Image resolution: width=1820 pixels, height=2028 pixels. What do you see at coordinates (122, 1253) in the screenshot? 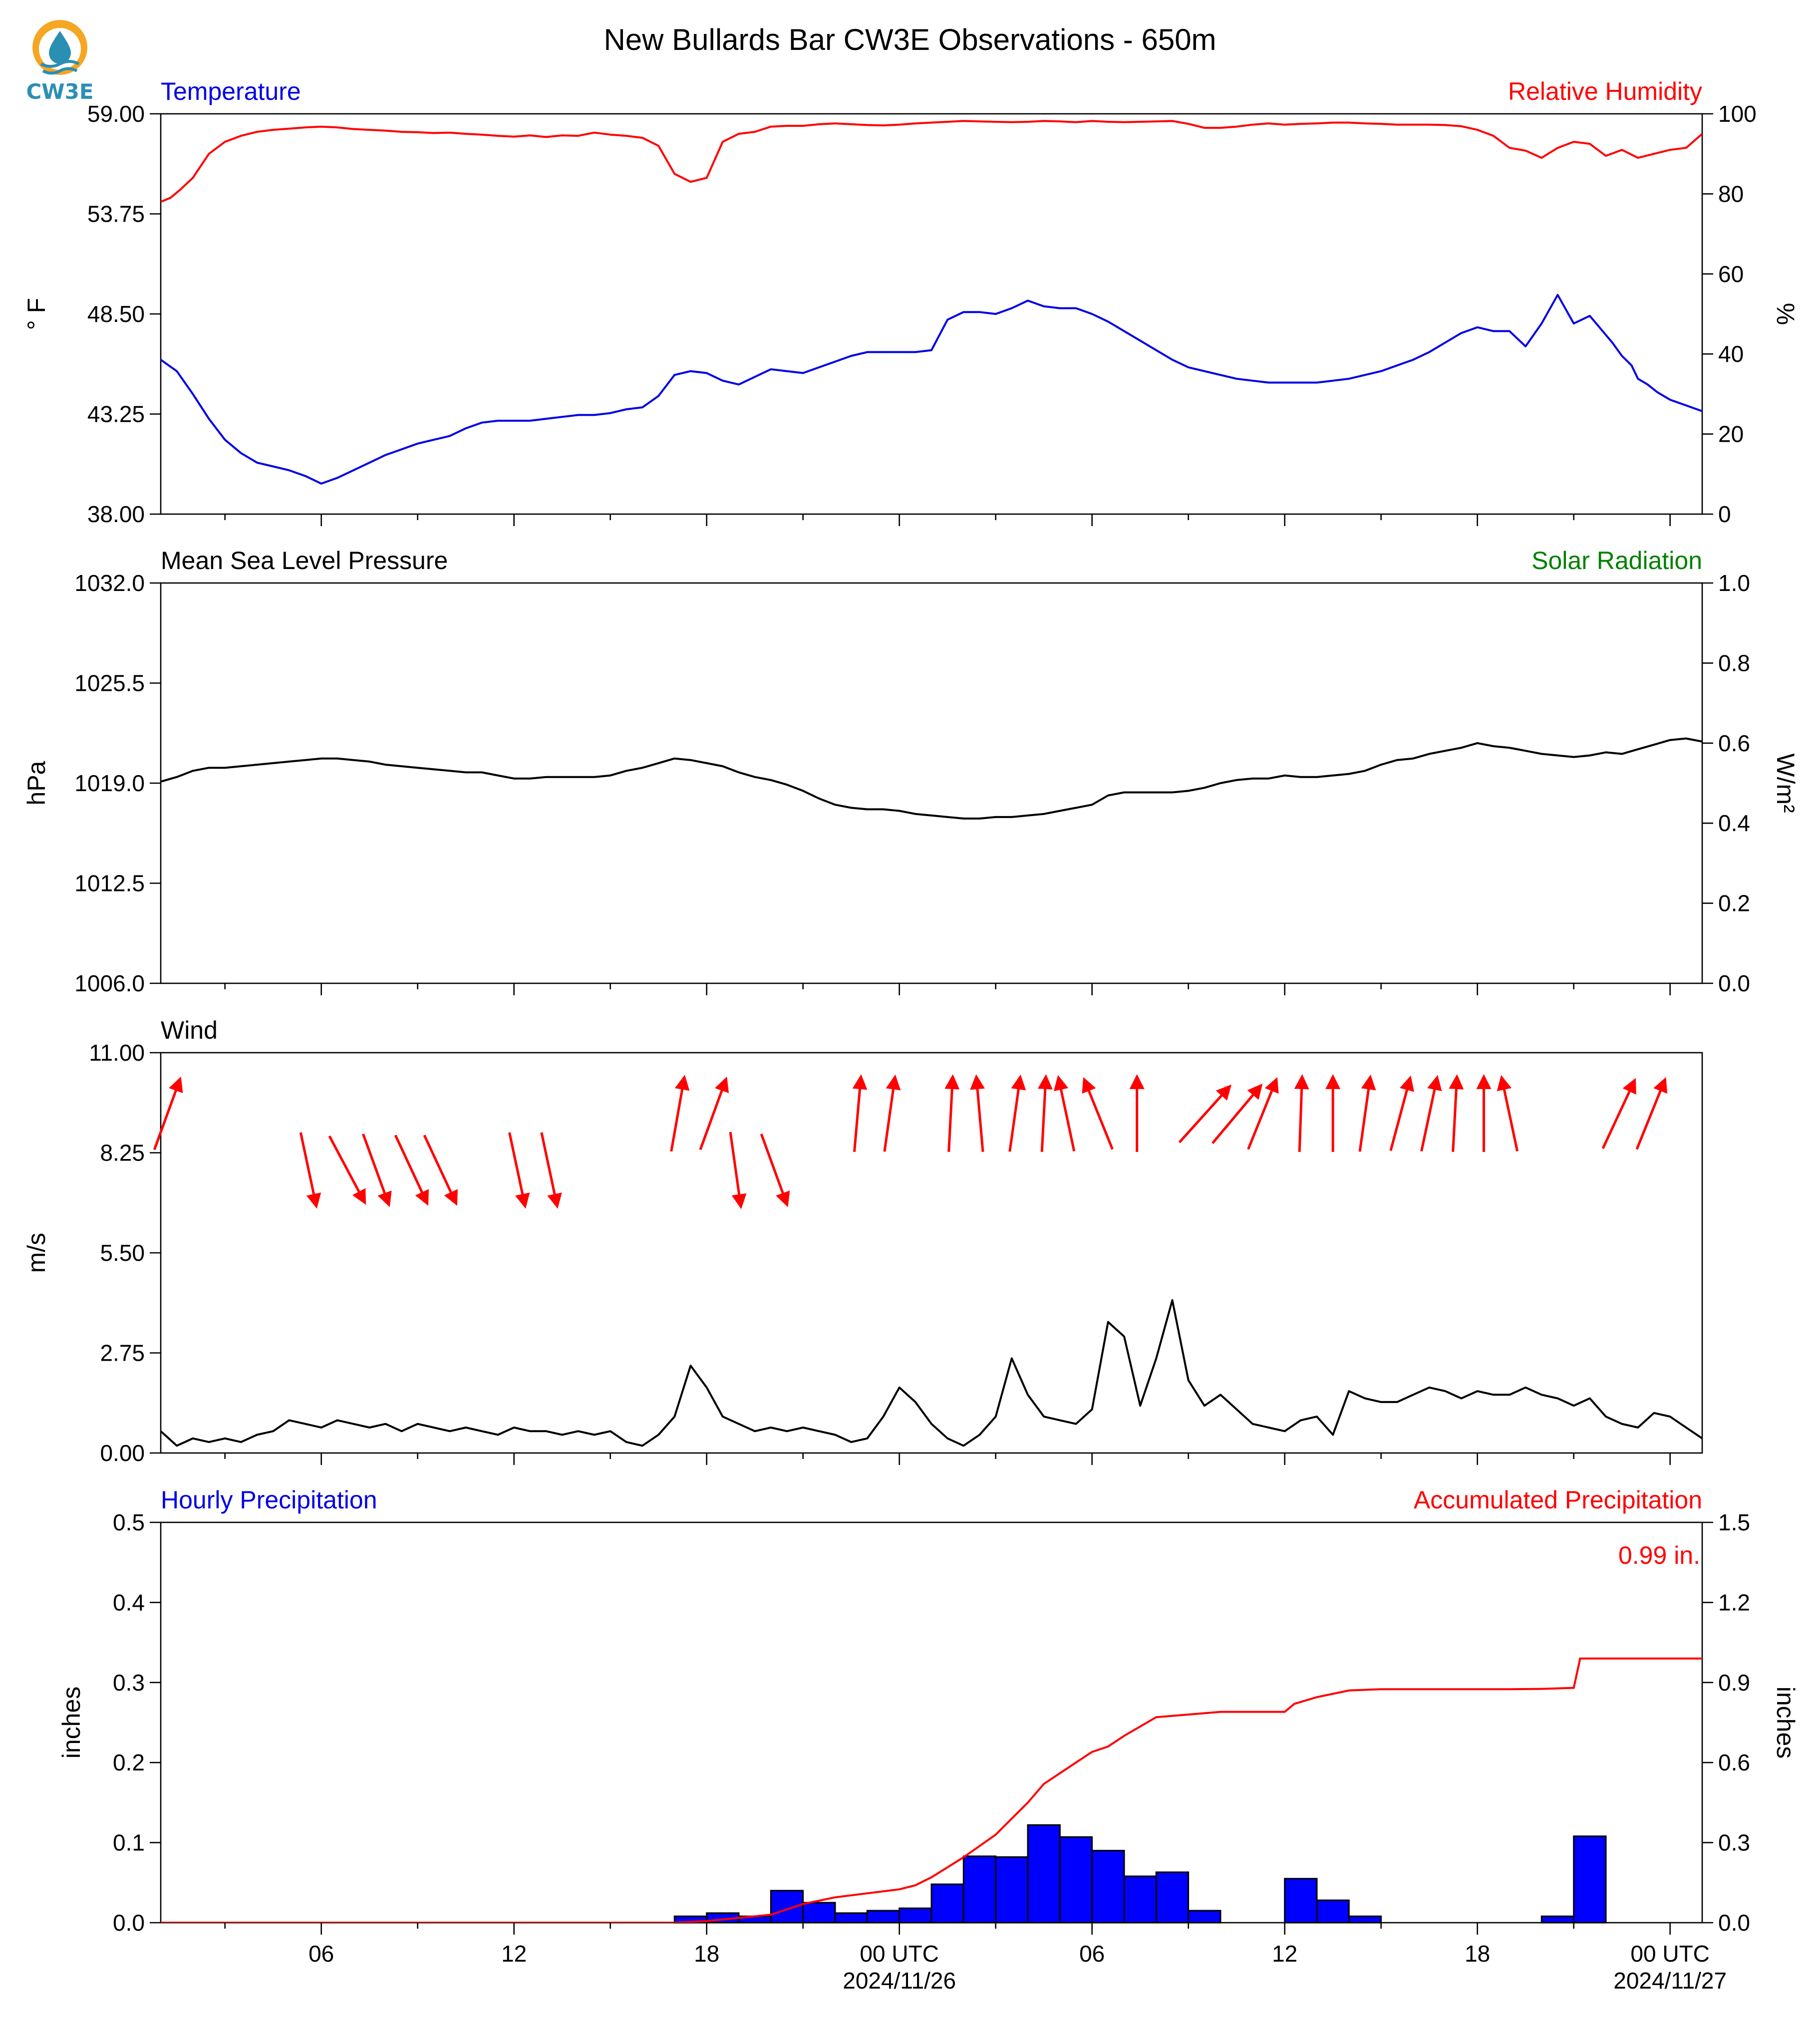
I see `y-tick-label-left: 5.50` at bounding box center [122, 1253].